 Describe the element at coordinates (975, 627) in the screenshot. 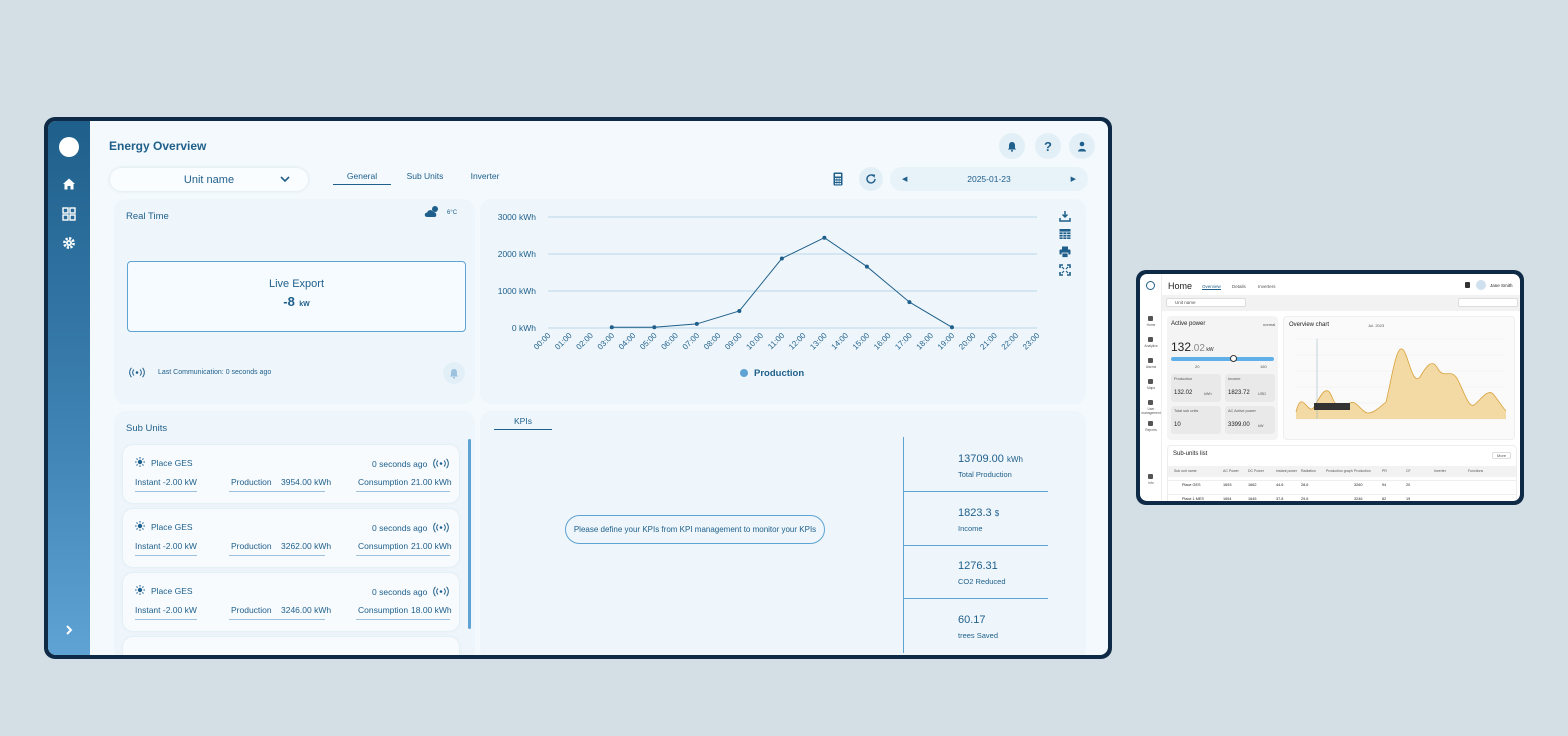

I see `kpi-stat: 60.17 trees Saved` at that location.